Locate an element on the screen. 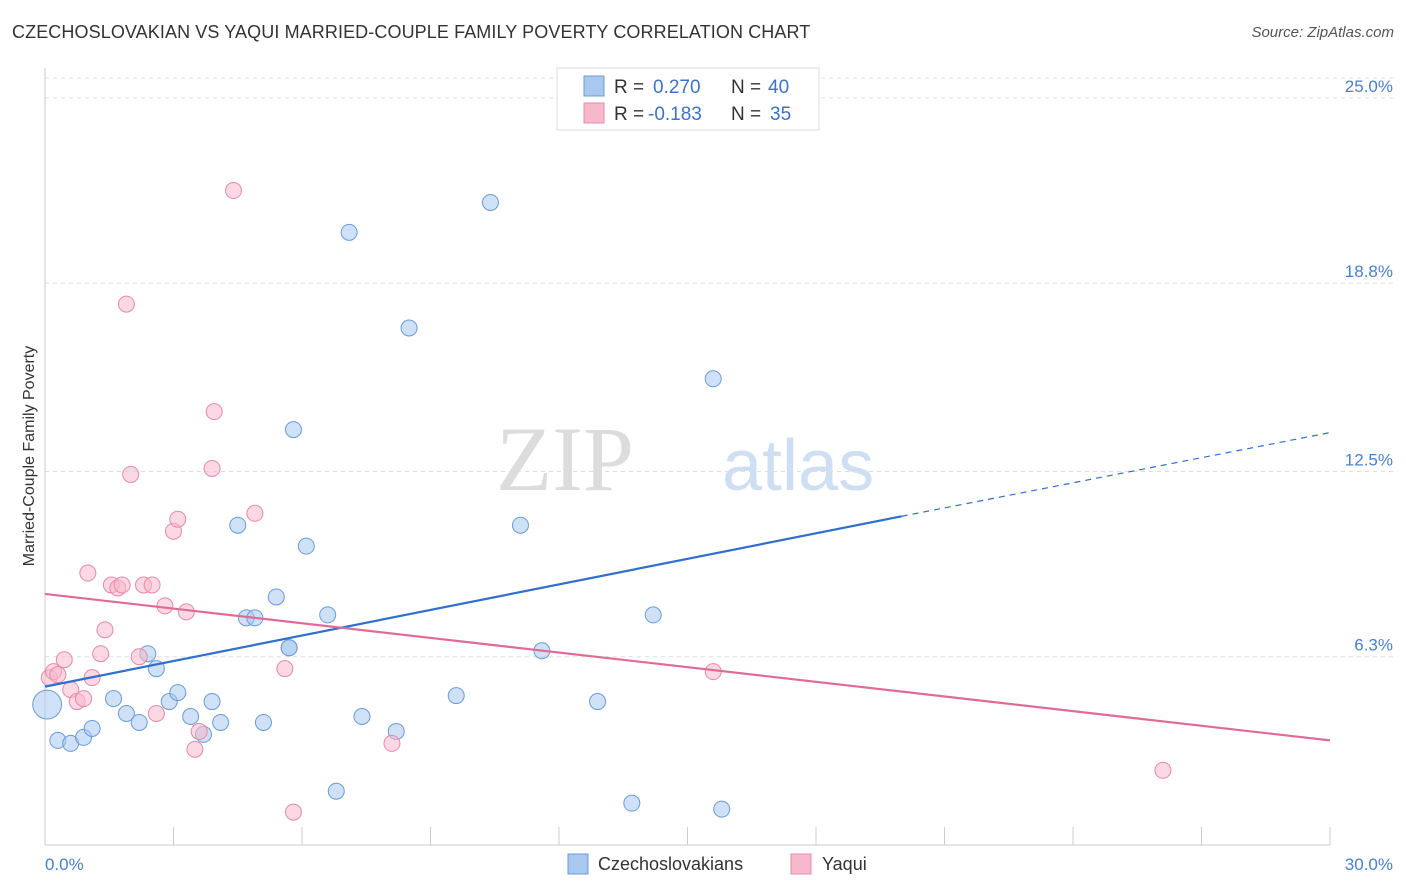 Image resolution: width=1406 pixels, height=892 pixels. y-tick-labels: 6.3% 12.5% 18.8% 25.0% is located at coordinates (1369, 366).